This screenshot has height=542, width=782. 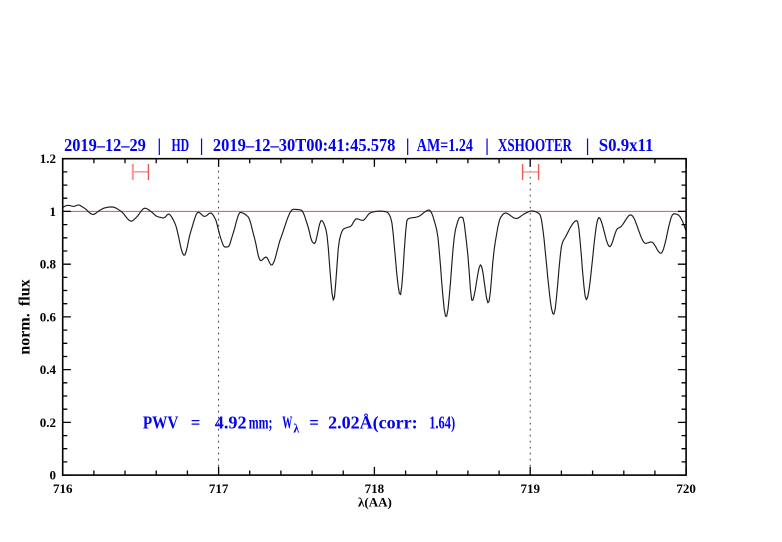 What do you see at coordinates (530, 488) in the screenshot?
I see `svg-text: 719` at bounding box center [530, 488].